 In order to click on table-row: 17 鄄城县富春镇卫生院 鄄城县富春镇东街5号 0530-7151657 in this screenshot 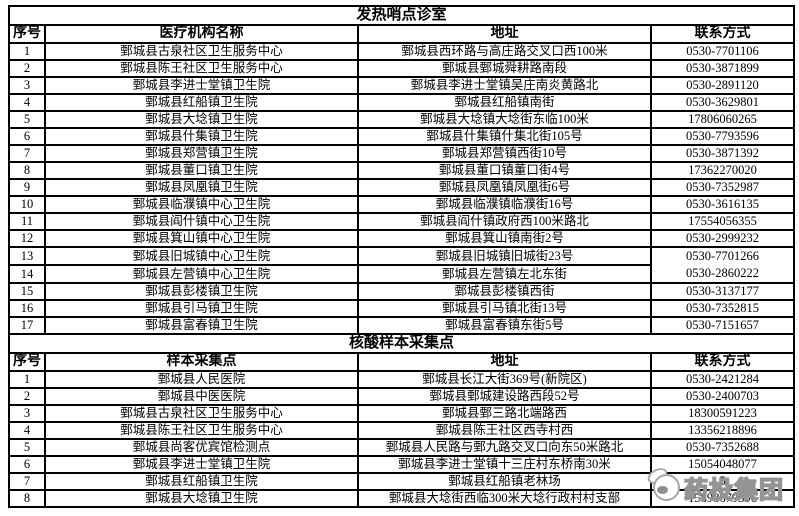, I will do `click(402, 325)`.